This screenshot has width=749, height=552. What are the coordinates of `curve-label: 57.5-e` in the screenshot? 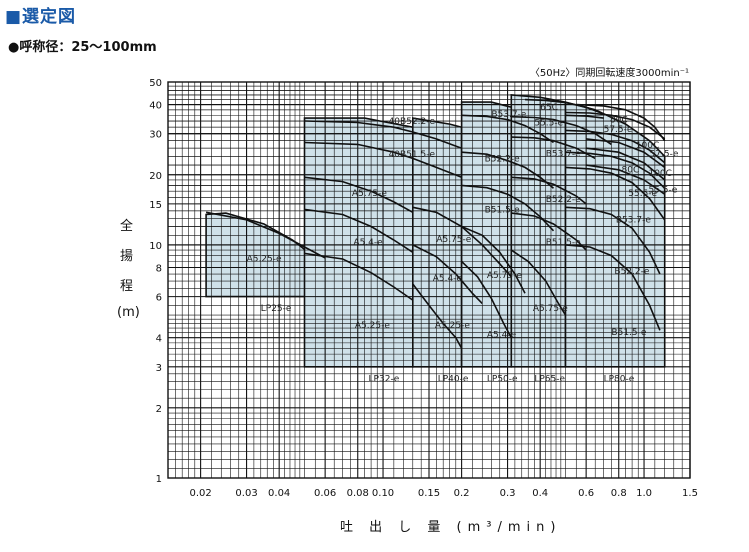 It's located at (618, 130).